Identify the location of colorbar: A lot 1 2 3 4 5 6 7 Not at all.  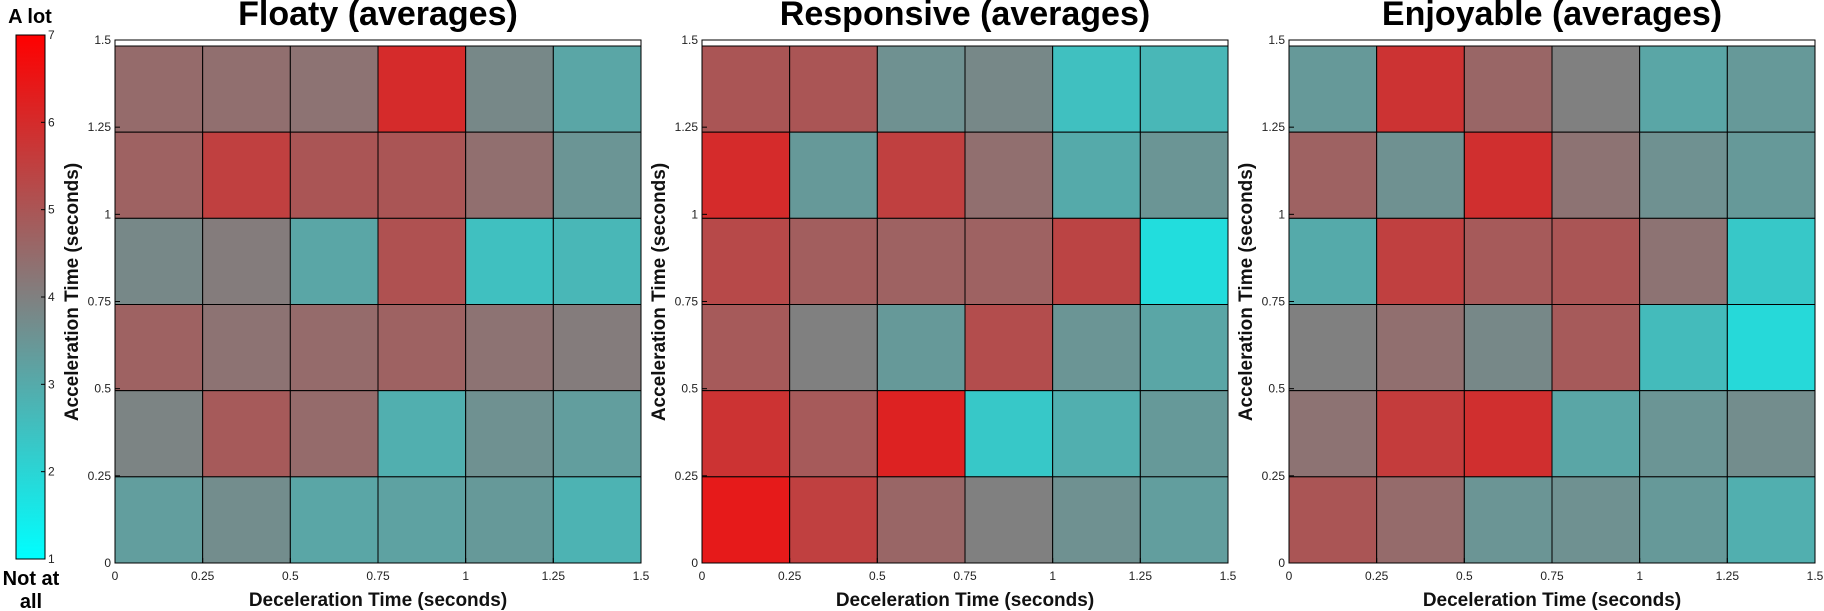
(31, 308).